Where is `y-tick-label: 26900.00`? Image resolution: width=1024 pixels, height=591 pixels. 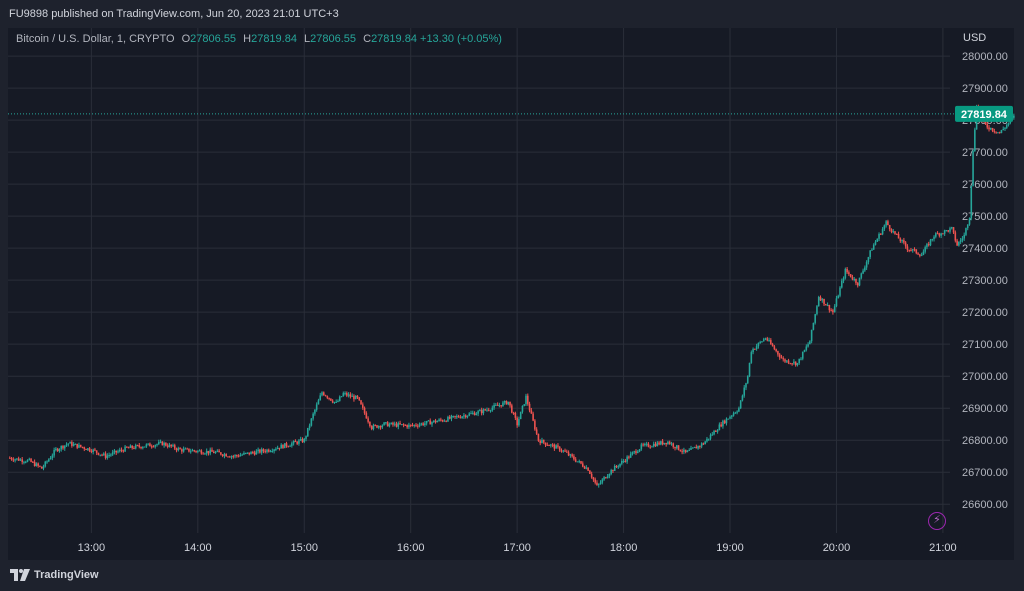 y-tick-label: 26900.00 is located at coordinates (985, 409).